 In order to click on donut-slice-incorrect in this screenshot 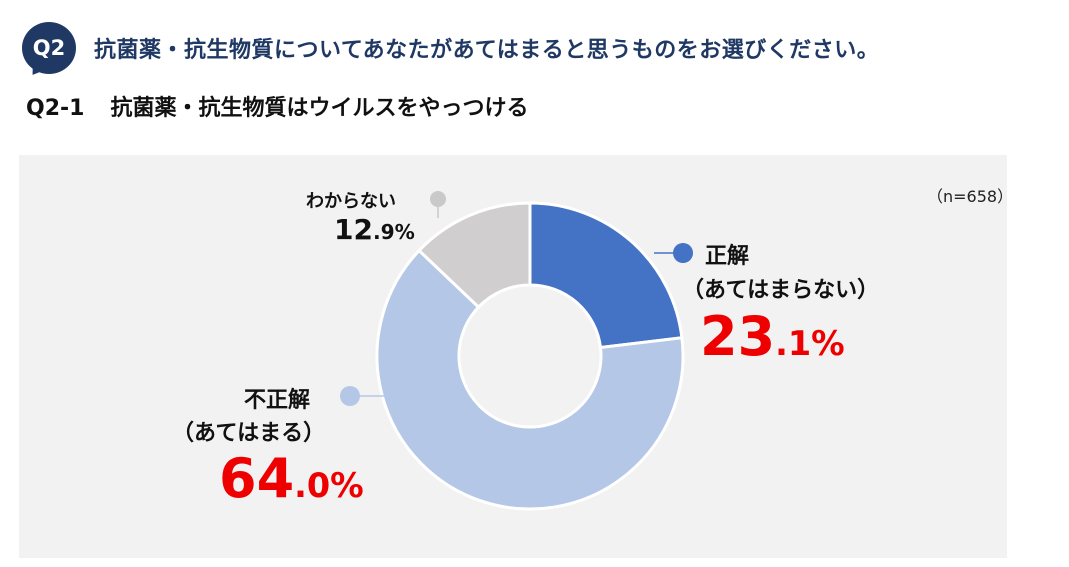, I will do `click(530, 379)`.